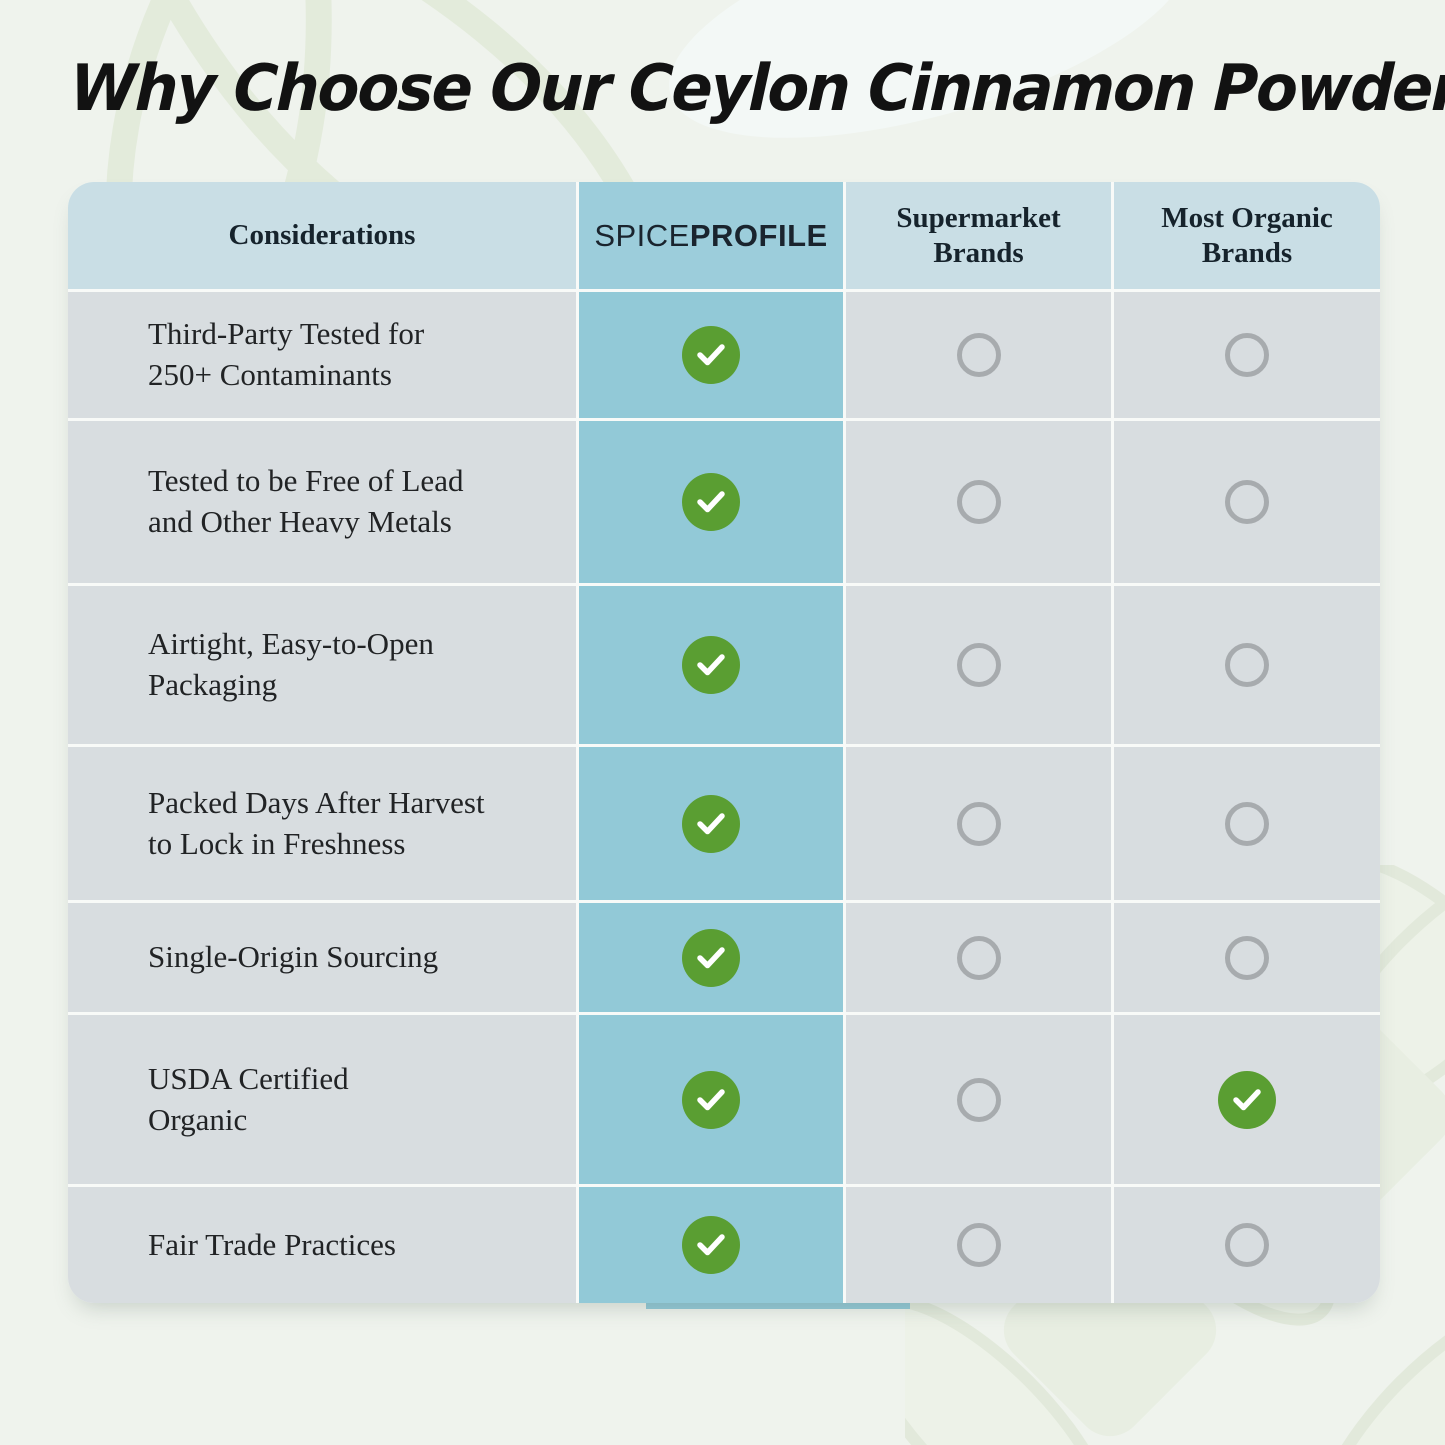  I want to click on spiceprofile-logo-light: SPICE, so click(642, 235).